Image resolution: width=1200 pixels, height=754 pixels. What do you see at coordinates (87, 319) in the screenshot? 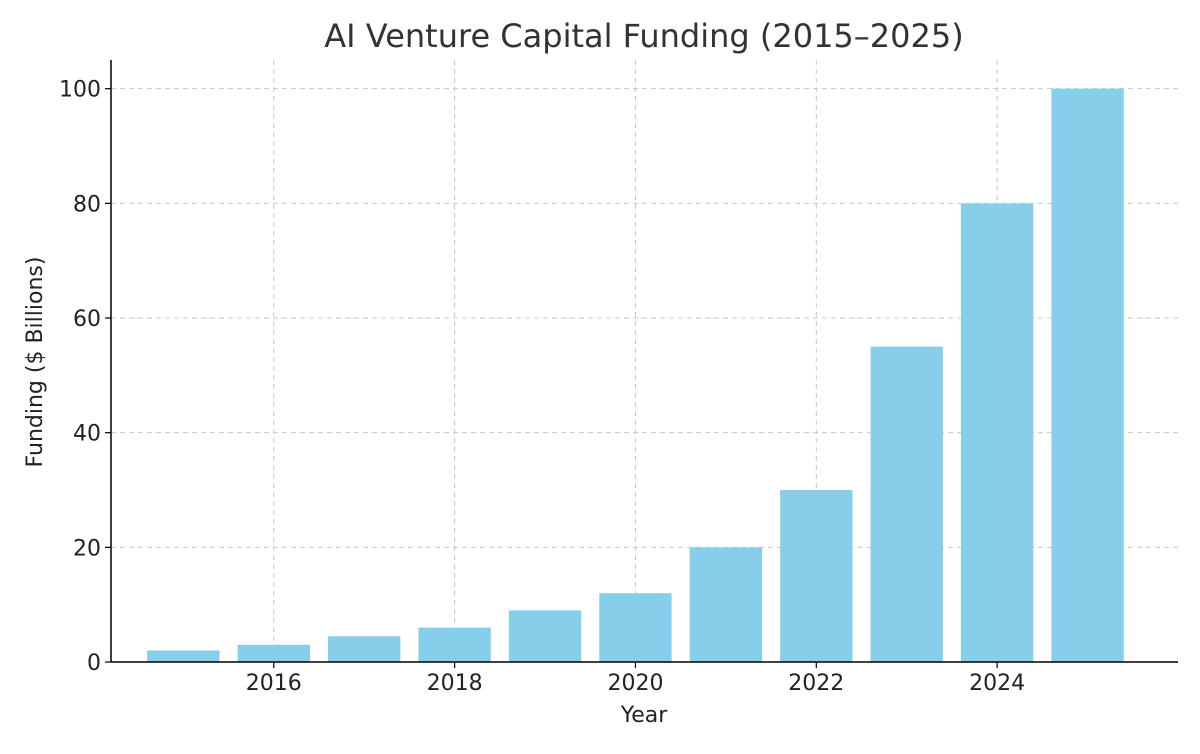
I see `y-tick-label: 60` at bounding box center [87, 319].